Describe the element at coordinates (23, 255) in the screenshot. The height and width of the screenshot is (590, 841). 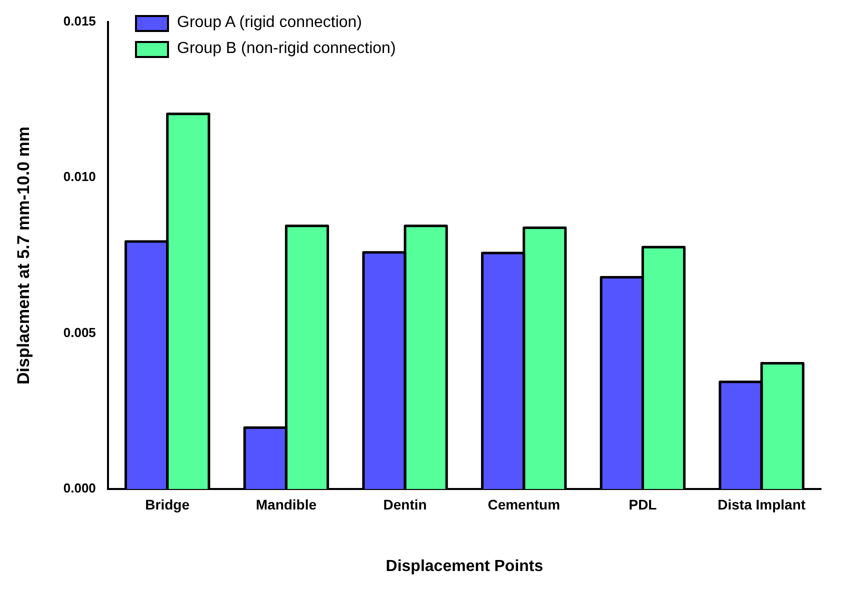
I see `y-axis-title: Displacment at 5.7 mm-10.0 mm` at that location.